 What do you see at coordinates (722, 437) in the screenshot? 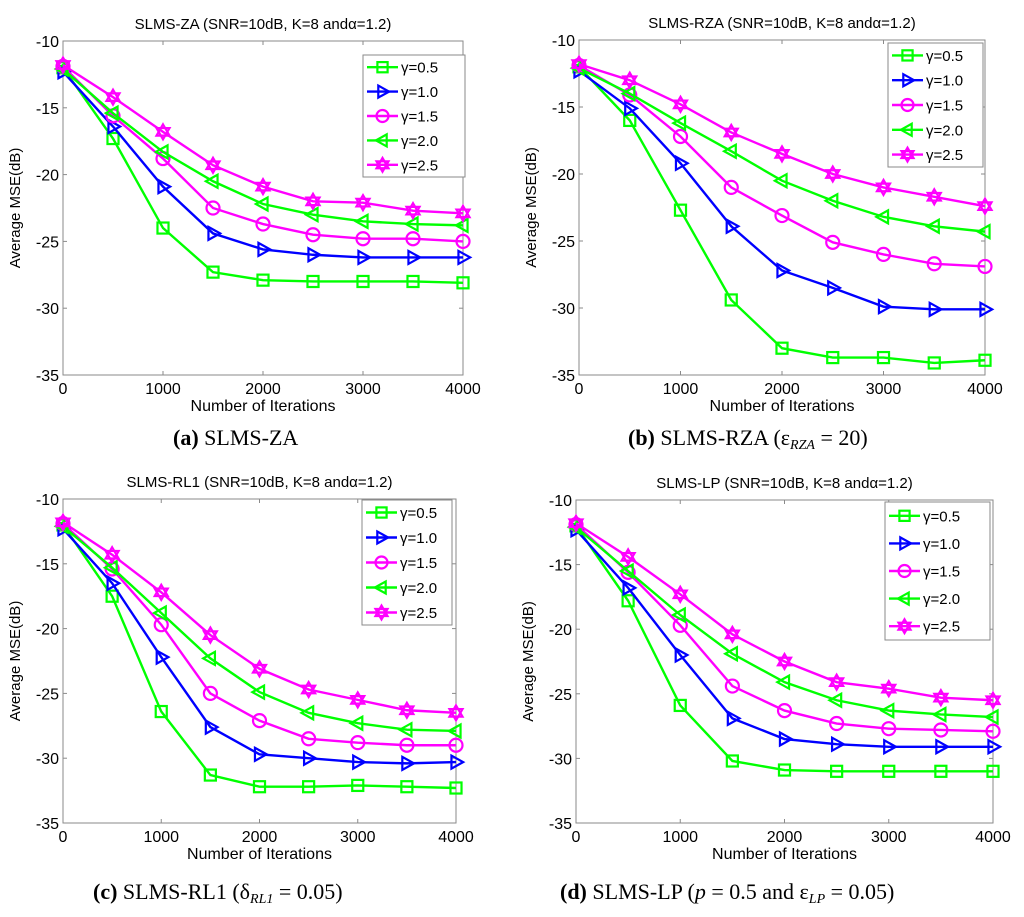
I see `caption-text: SLMS-RZA (ε` at bounding box center [722, 437].